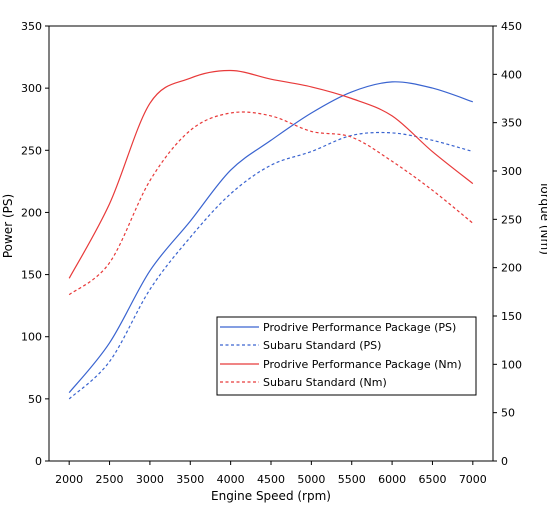 This screenshot has width=547, height=509. What do you see at coordinates (325, 382) in the screenshot?
I see `legend-label-series-4: Subaru Standard (Nm)` at bounding box center [325, 382].